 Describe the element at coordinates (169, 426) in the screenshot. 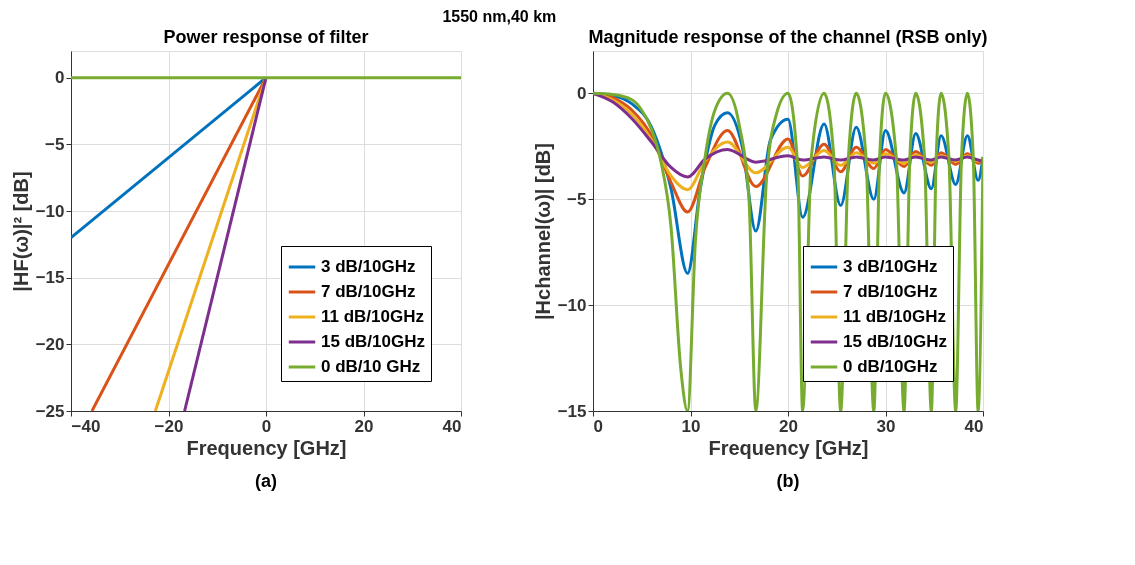

I see `x-tick-label: −20` at that location.